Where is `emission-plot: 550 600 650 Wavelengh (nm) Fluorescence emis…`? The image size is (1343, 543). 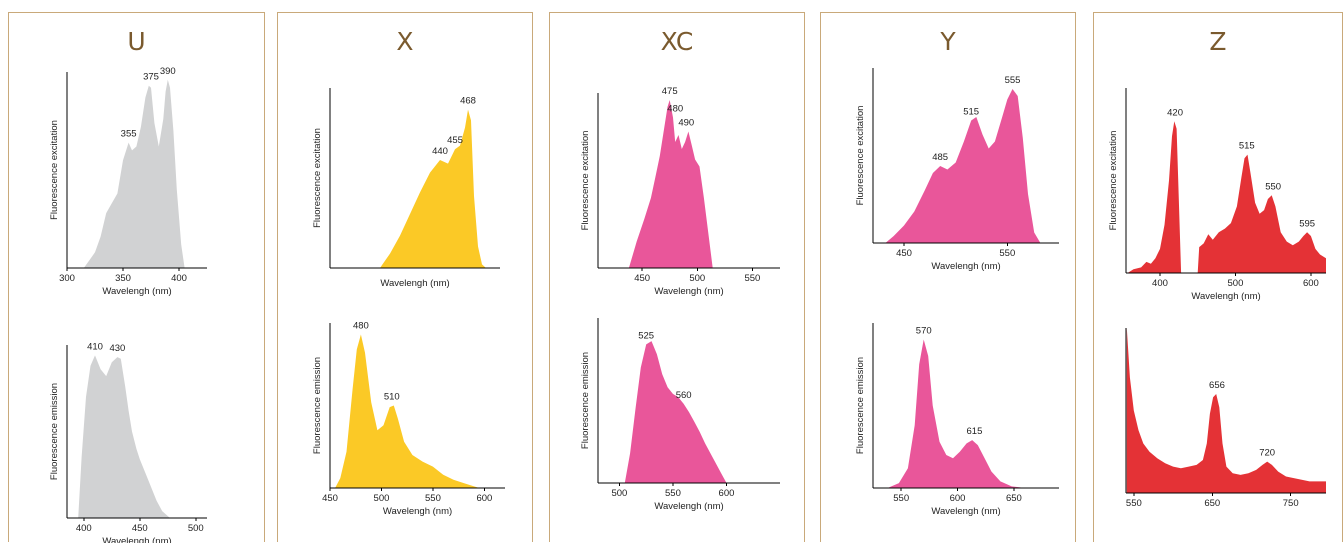
emission-plot: 550 600 650 Wavelengh (nm) Fluorescence emis… is located at coordinates (957, 420).